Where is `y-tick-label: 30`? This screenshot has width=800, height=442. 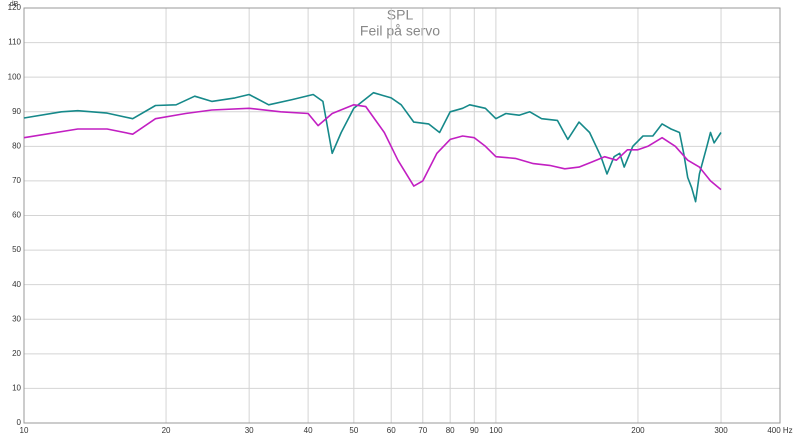
y-tick-label: 30 is located at coordinates (16, 318).